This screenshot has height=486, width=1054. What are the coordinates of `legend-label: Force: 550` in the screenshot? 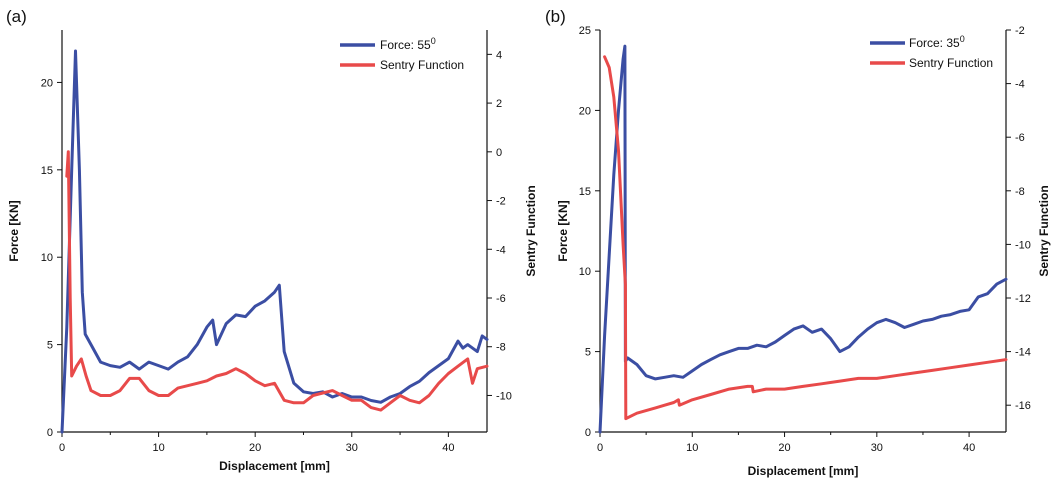 It's located at (408, 44).